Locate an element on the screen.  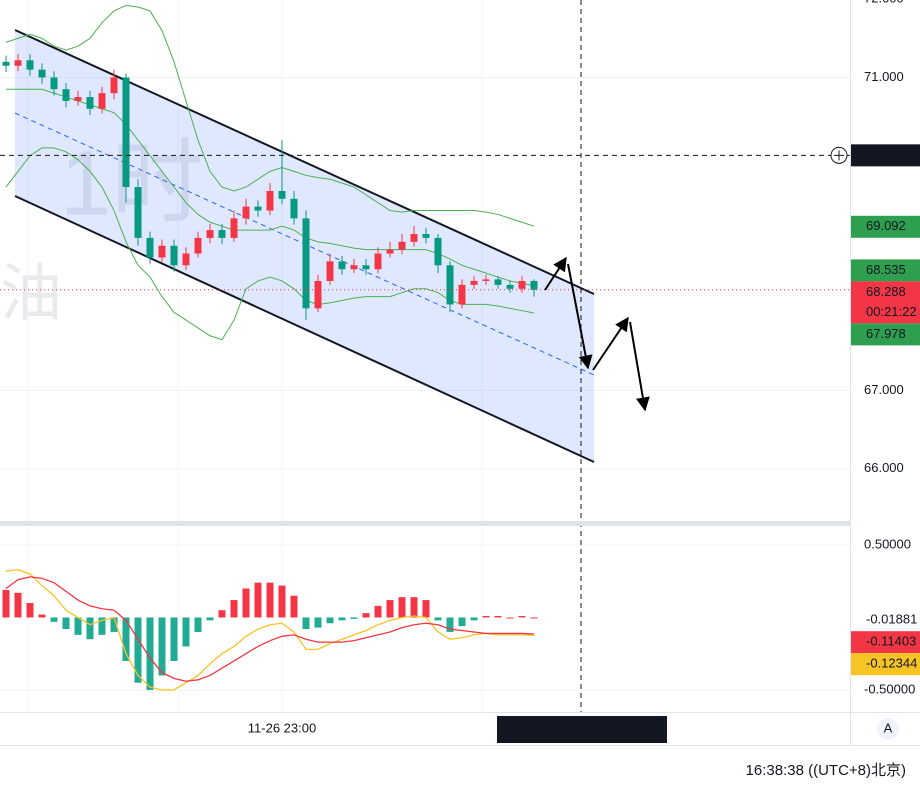
scale-button-bg is located at coordinates (888, 729).